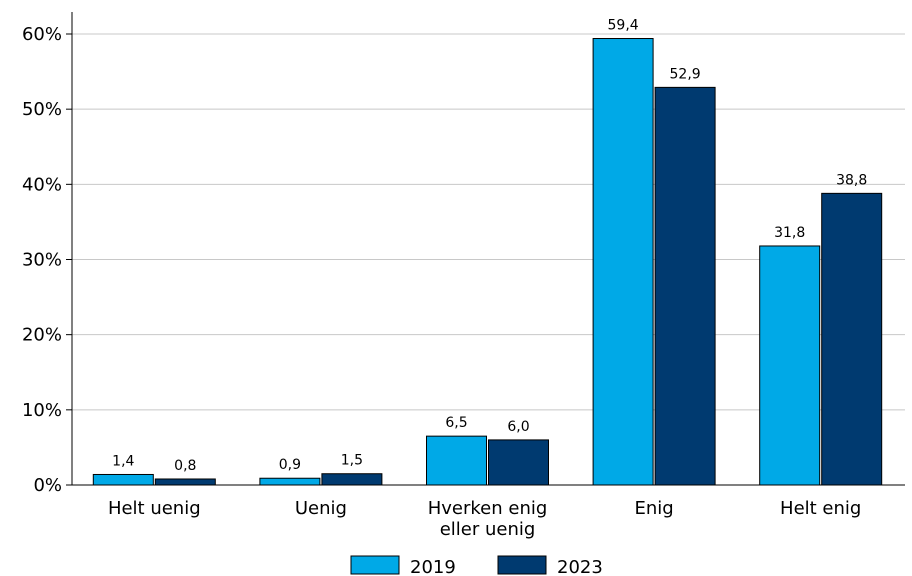  I want to click on x-category-label: Helt uenig, so click(154, 508).